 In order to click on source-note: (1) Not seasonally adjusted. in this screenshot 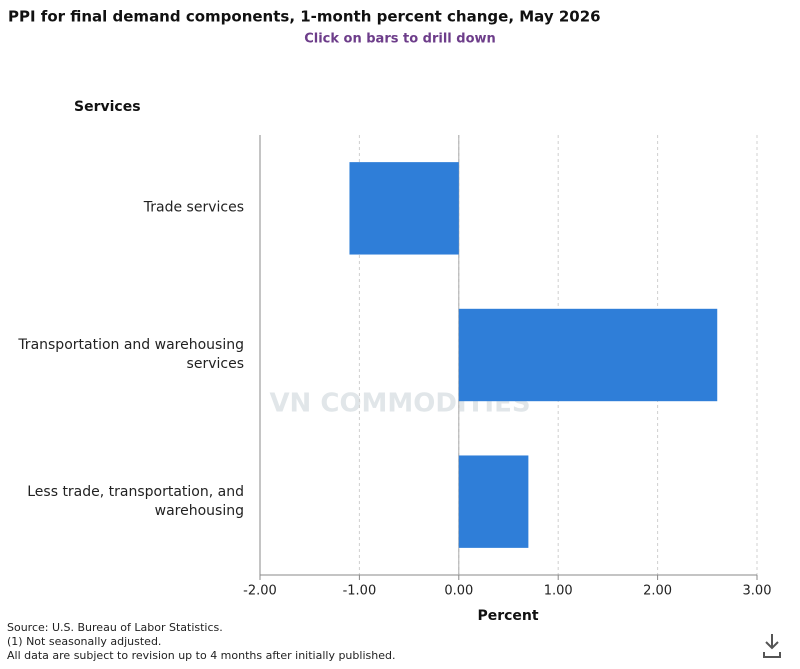, I will do `click(84, 641)`.